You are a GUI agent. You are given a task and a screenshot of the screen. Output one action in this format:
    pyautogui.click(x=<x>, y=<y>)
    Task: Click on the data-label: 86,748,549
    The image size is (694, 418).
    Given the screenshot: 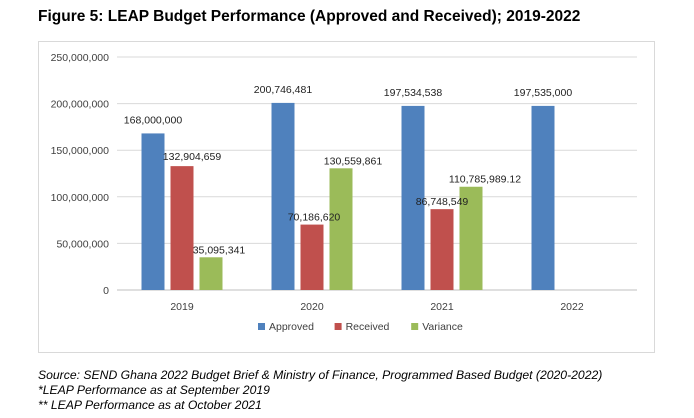 What is the action you would take?
    pyautogui.click(x=442, y=202)
    